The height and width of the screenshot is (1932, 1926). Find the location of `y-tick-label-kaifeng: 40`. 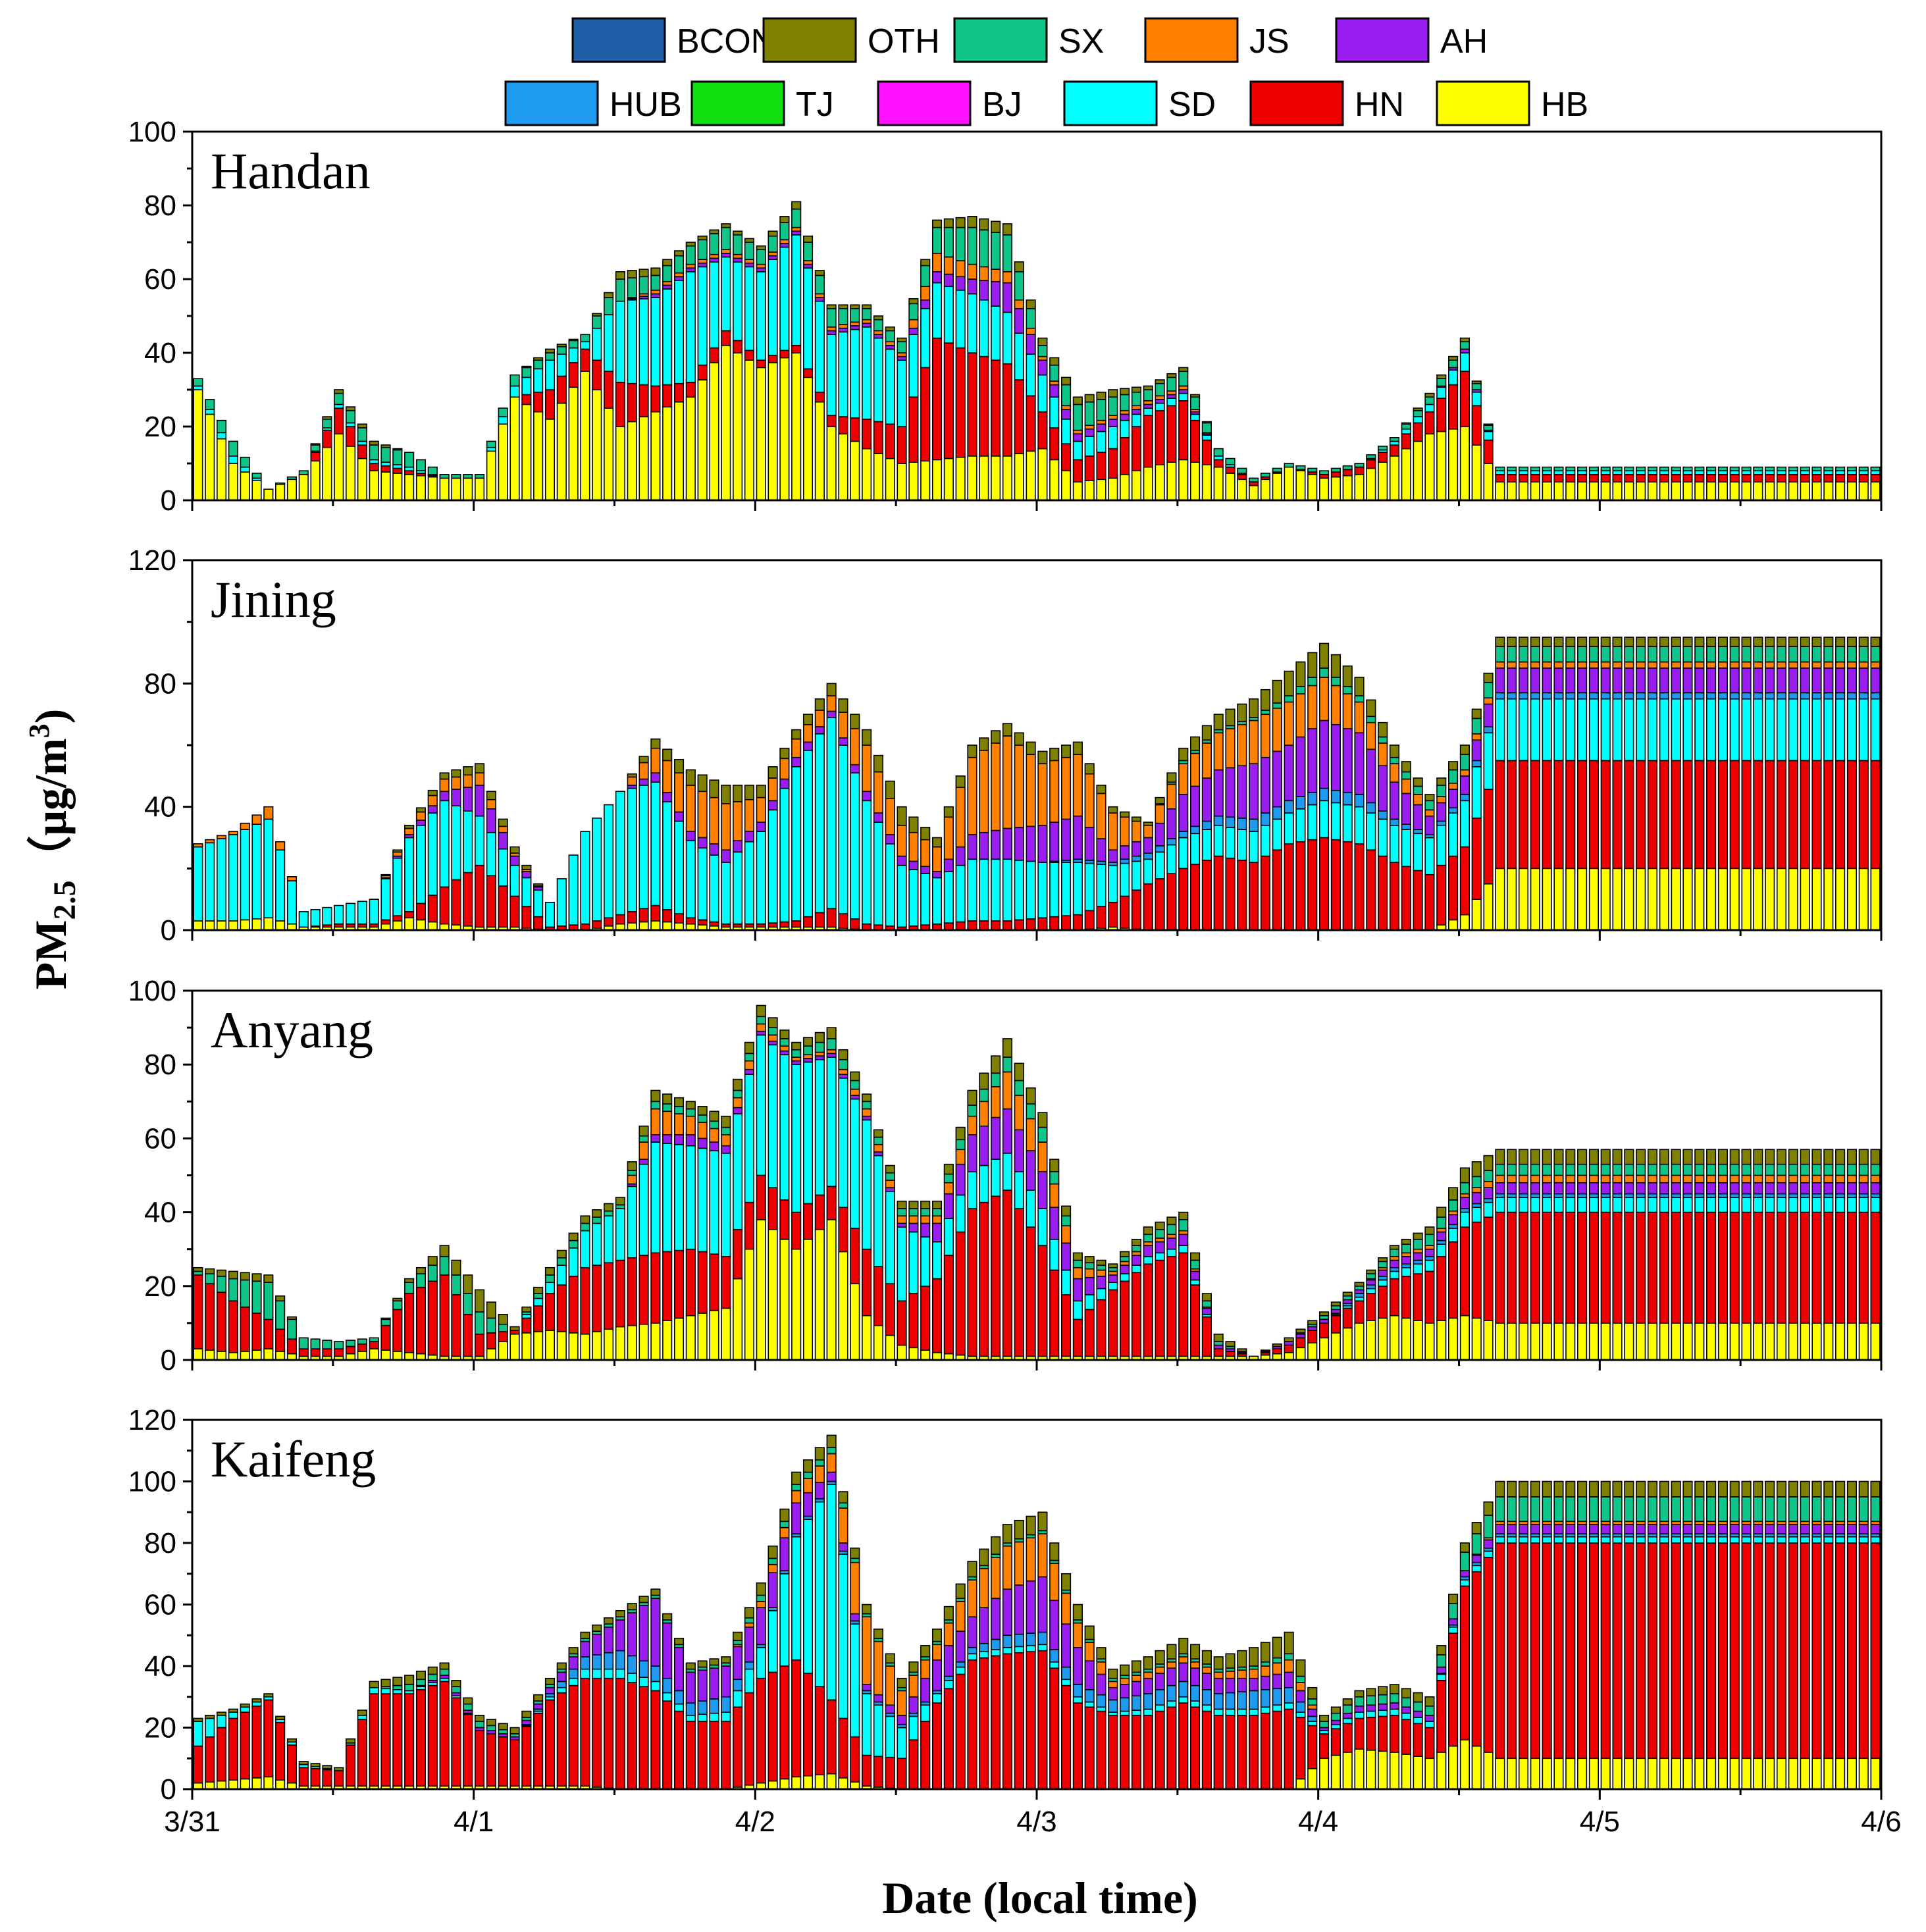

y-tick-label-kaifeng: 40 is located at coordinates (160, 1666).